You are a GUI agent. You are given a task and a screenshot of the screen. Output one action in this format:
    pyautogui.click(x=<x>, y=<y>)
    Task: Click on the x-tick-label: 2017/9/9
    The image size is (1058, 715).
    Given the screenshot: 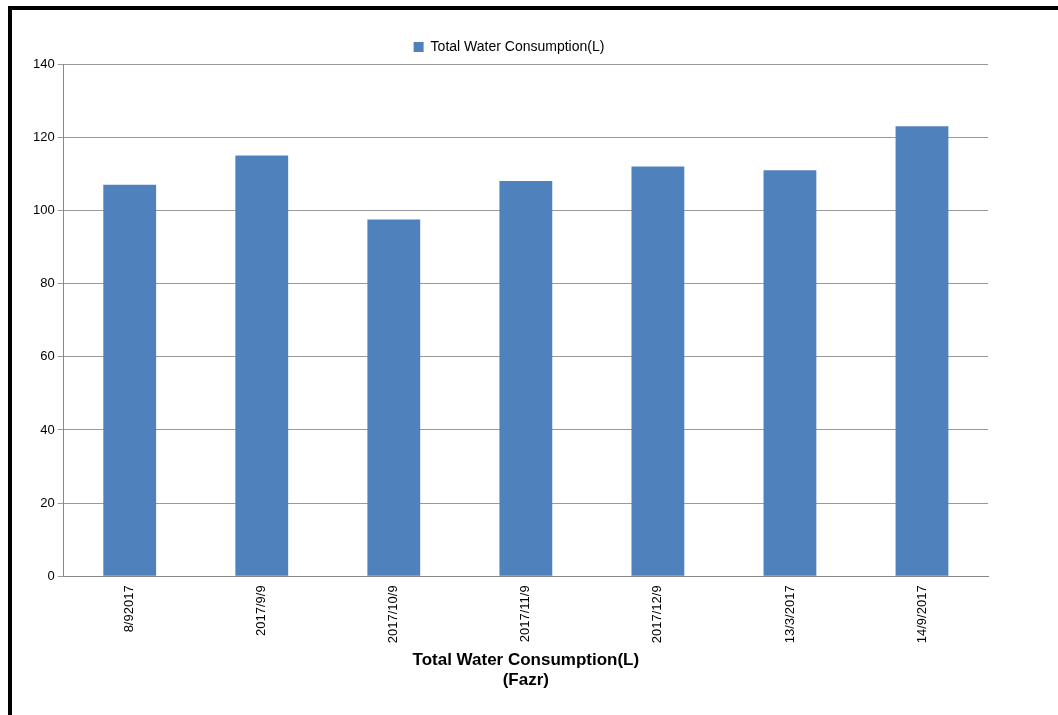 What is the action you would take?
    pyautogui.click(x=261, y=610)
    